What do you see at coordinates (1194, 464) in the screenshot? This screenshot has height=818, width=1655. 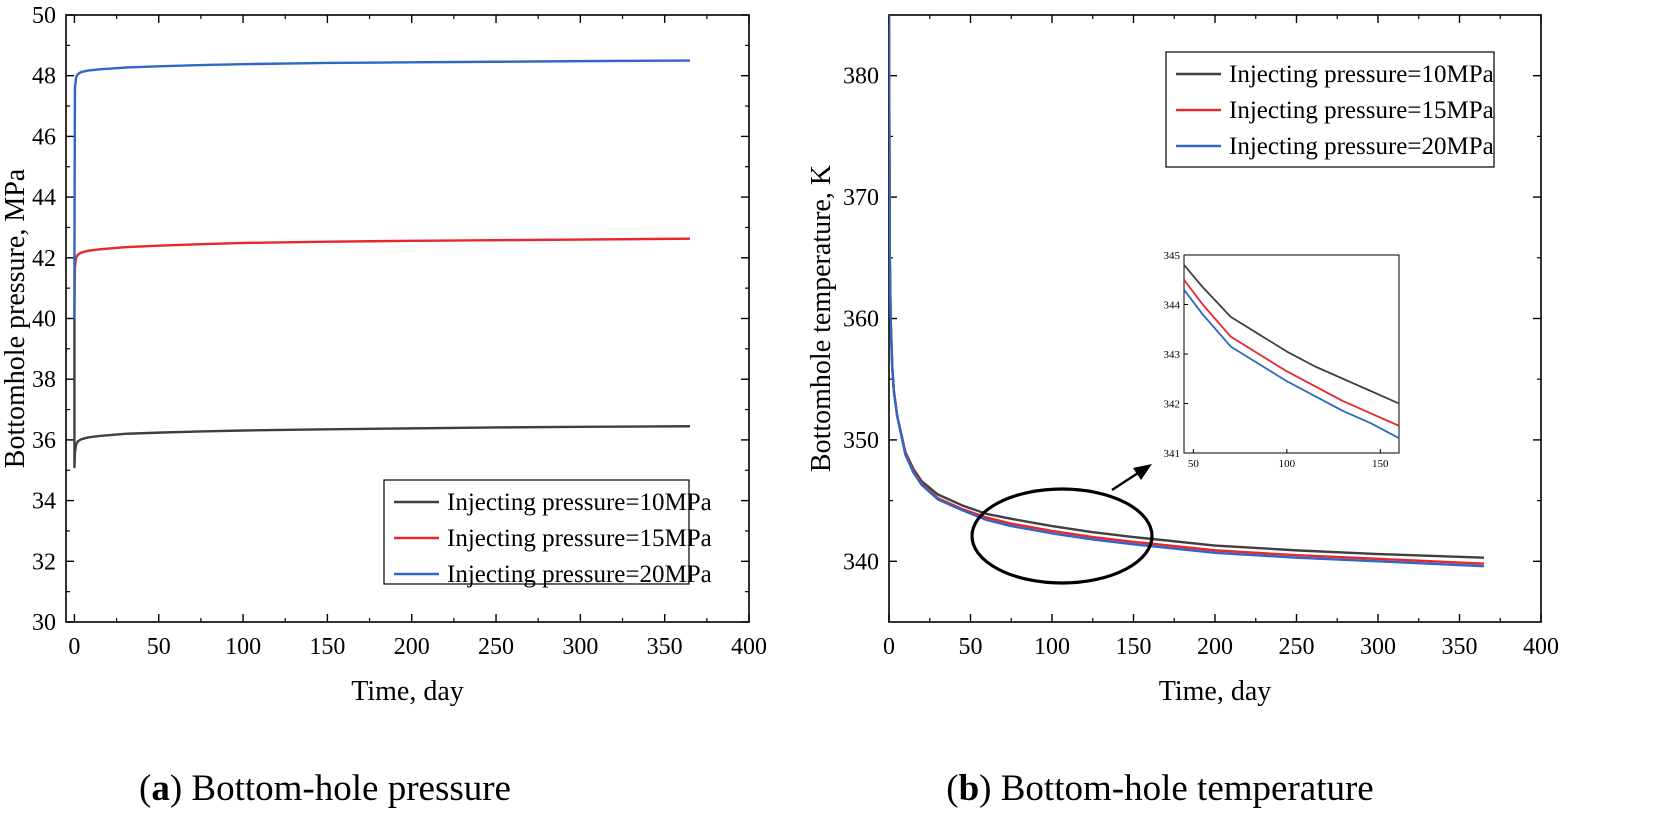 I see `inset-x-tick-label: 50` at bounding box center [1194, 464].